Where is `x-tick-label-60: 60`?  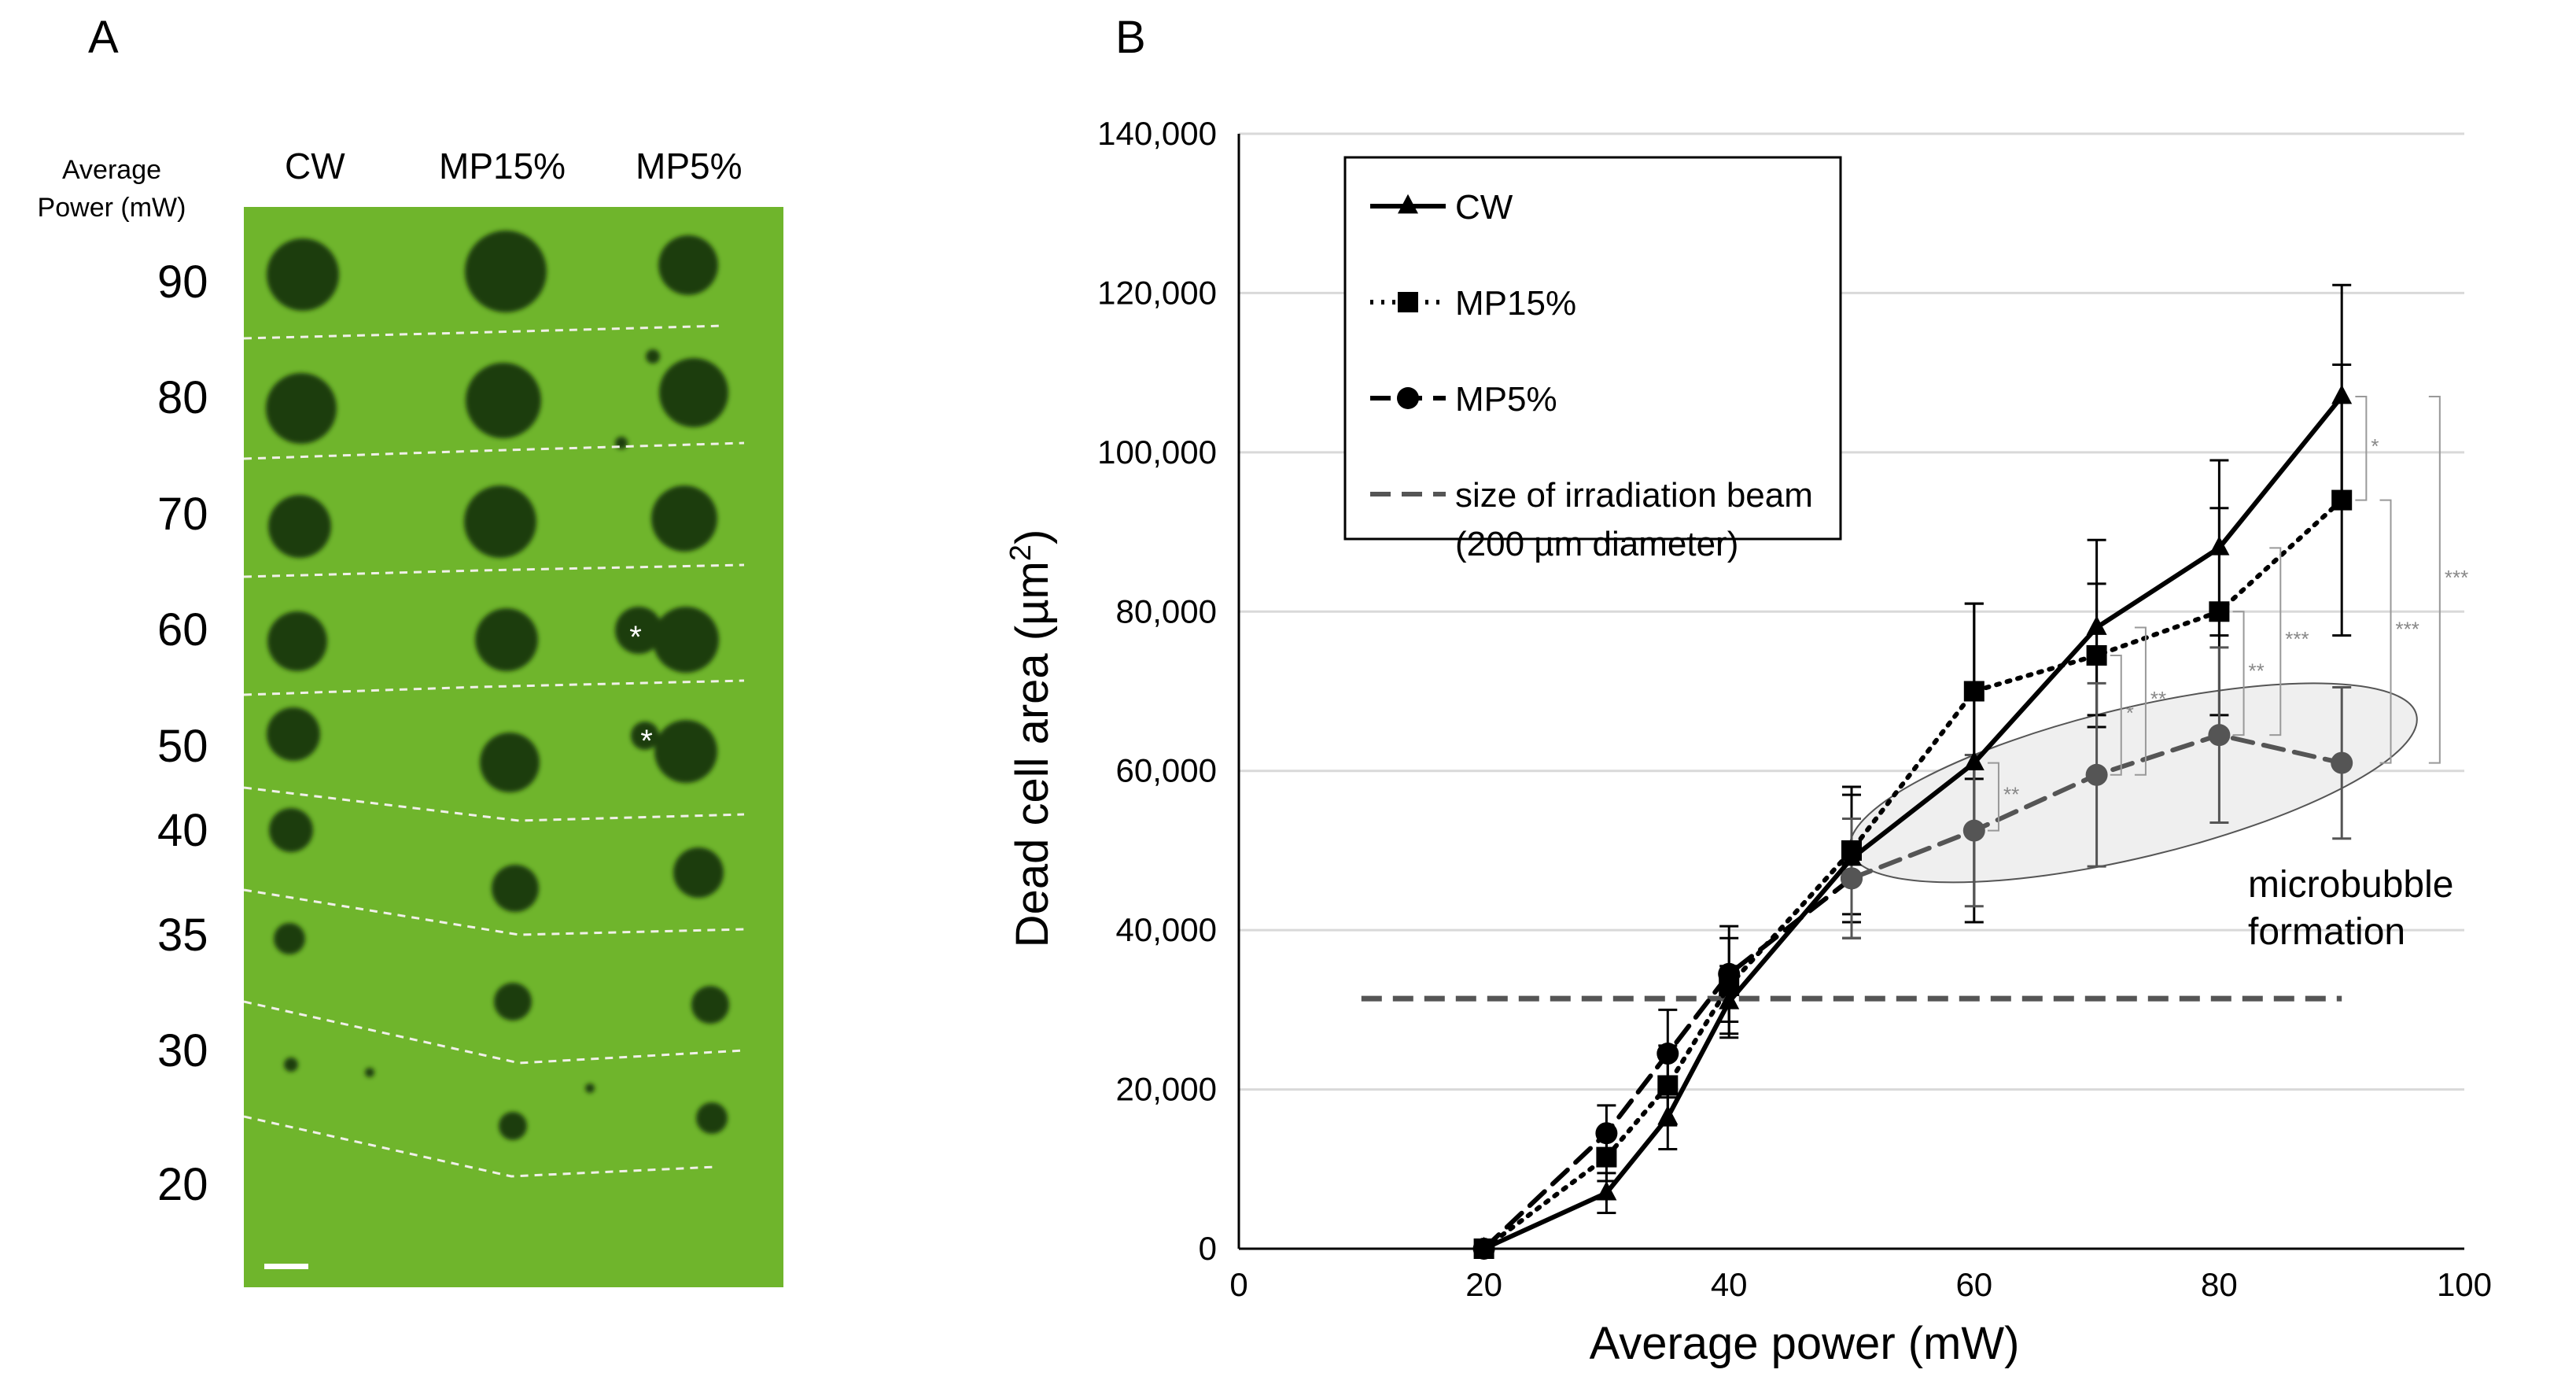
x-tick-label-60: 60 is located at coordinates (1973, 1284).